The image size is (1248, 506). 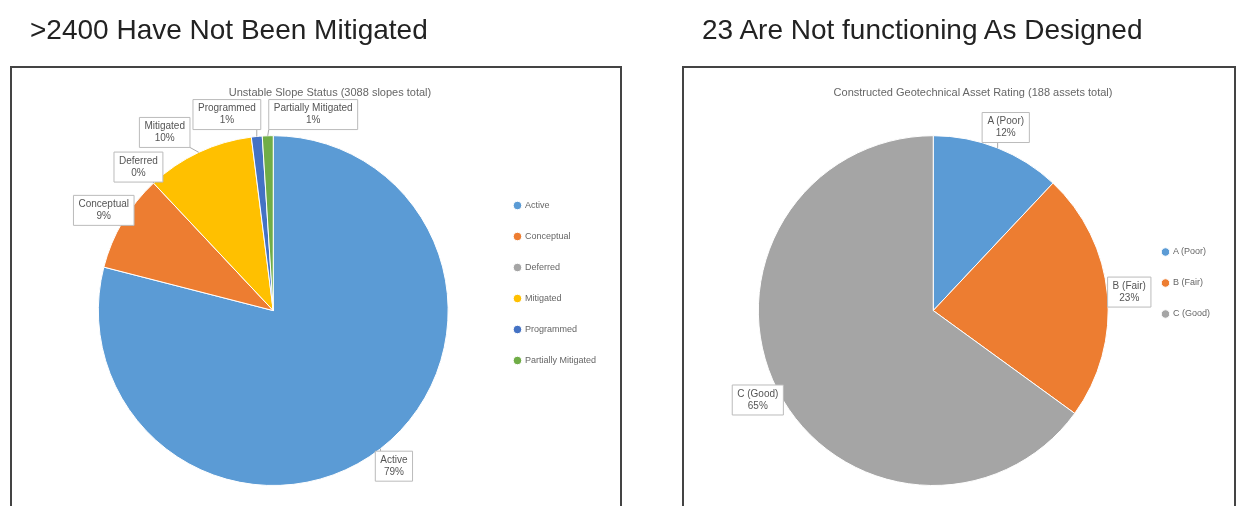 What do you see at coordinates (758, 393) in the screenshot?
I see `slice-label: C (Good)` at bounding box center [758, 393].